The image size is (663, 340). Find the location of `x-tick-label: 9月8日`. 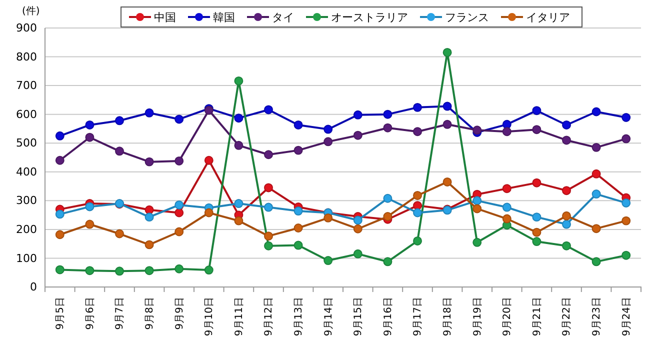

x-tick-label: 9月8日 is located at coordinates (150, 313).